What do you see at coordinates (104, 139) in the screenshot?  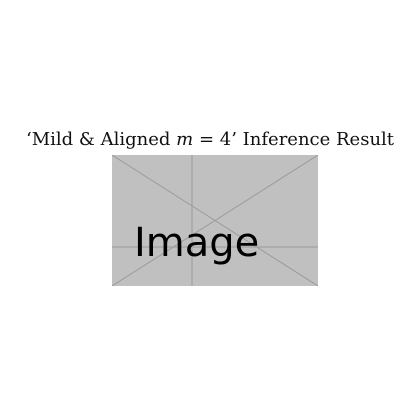 I see `caption-text-before-math: Mild & Aligned` at bounding box center [104, 139].